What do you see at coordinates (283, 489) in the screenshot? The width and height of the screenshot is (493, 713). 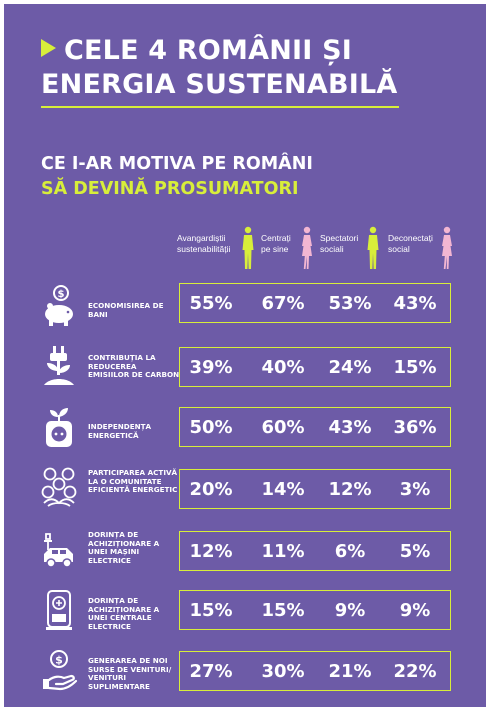 I see `value-centrati: 14%` at bounding box center [283, 489].